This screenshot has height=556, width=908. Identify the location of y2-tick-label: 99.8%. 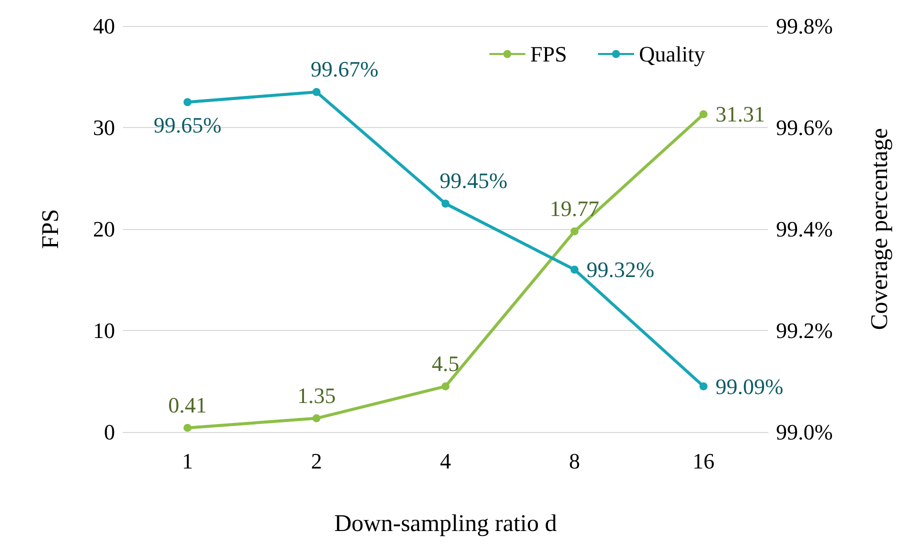
(804, 26).